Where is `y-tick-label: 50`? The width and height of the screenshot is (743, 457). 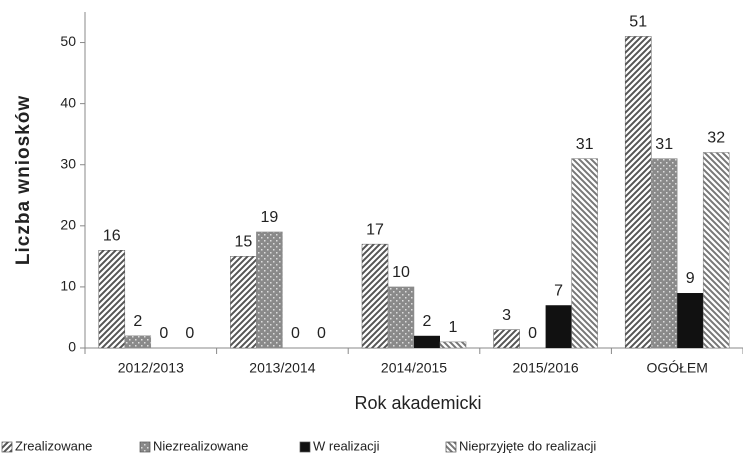 y-tick-label: 50 is located at coordinates (68, 41).